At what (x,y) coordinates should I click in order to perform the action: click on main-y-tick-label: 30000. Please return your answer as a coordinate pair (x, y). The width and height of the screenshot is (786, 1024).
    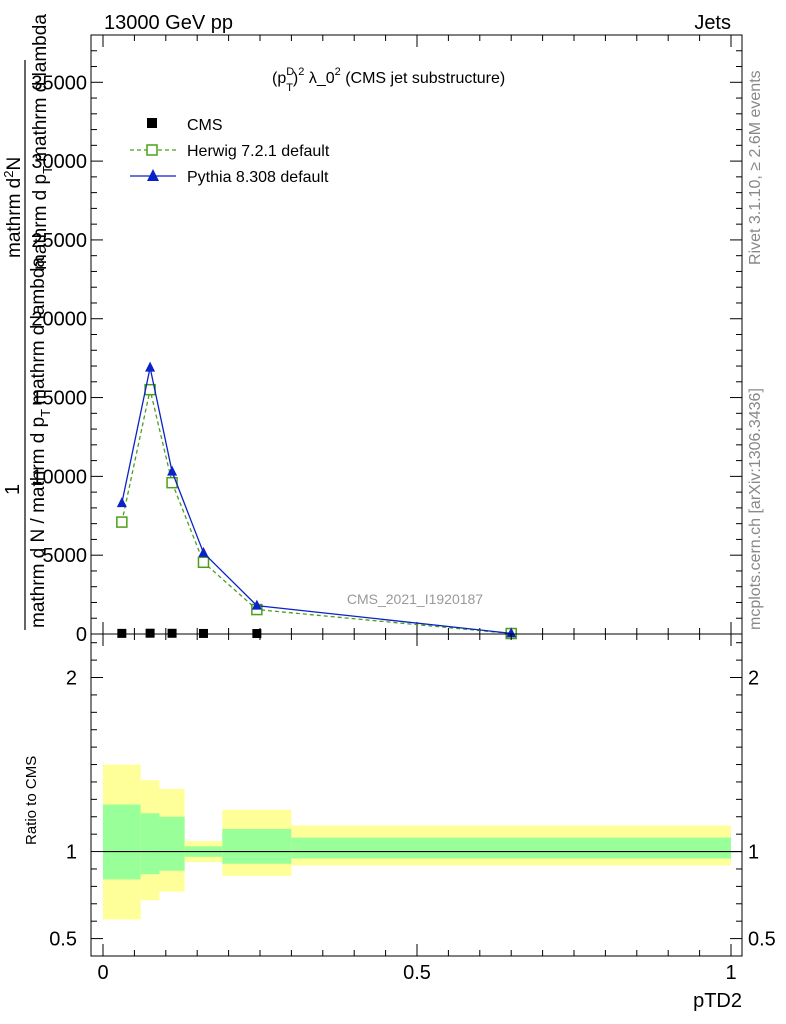
    Looking at the image, I should click on (59, 162).